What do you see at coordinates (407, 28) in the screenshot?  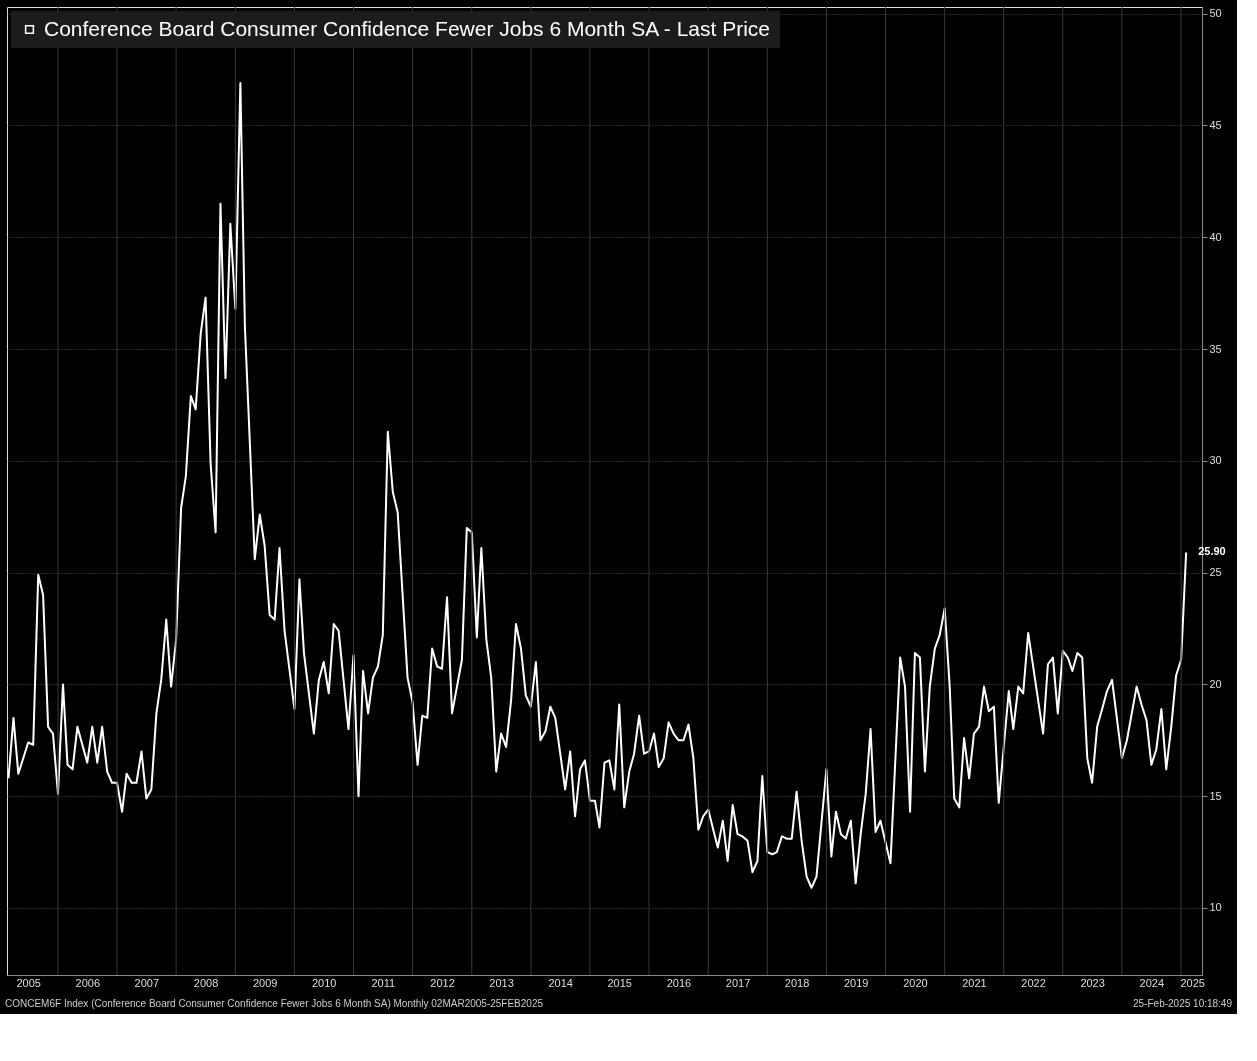 I see `legend-label: Conference Board Consumer Confidence Fewer Jobs 6 Month SA - Last Price` at bounding box center [407, 28].